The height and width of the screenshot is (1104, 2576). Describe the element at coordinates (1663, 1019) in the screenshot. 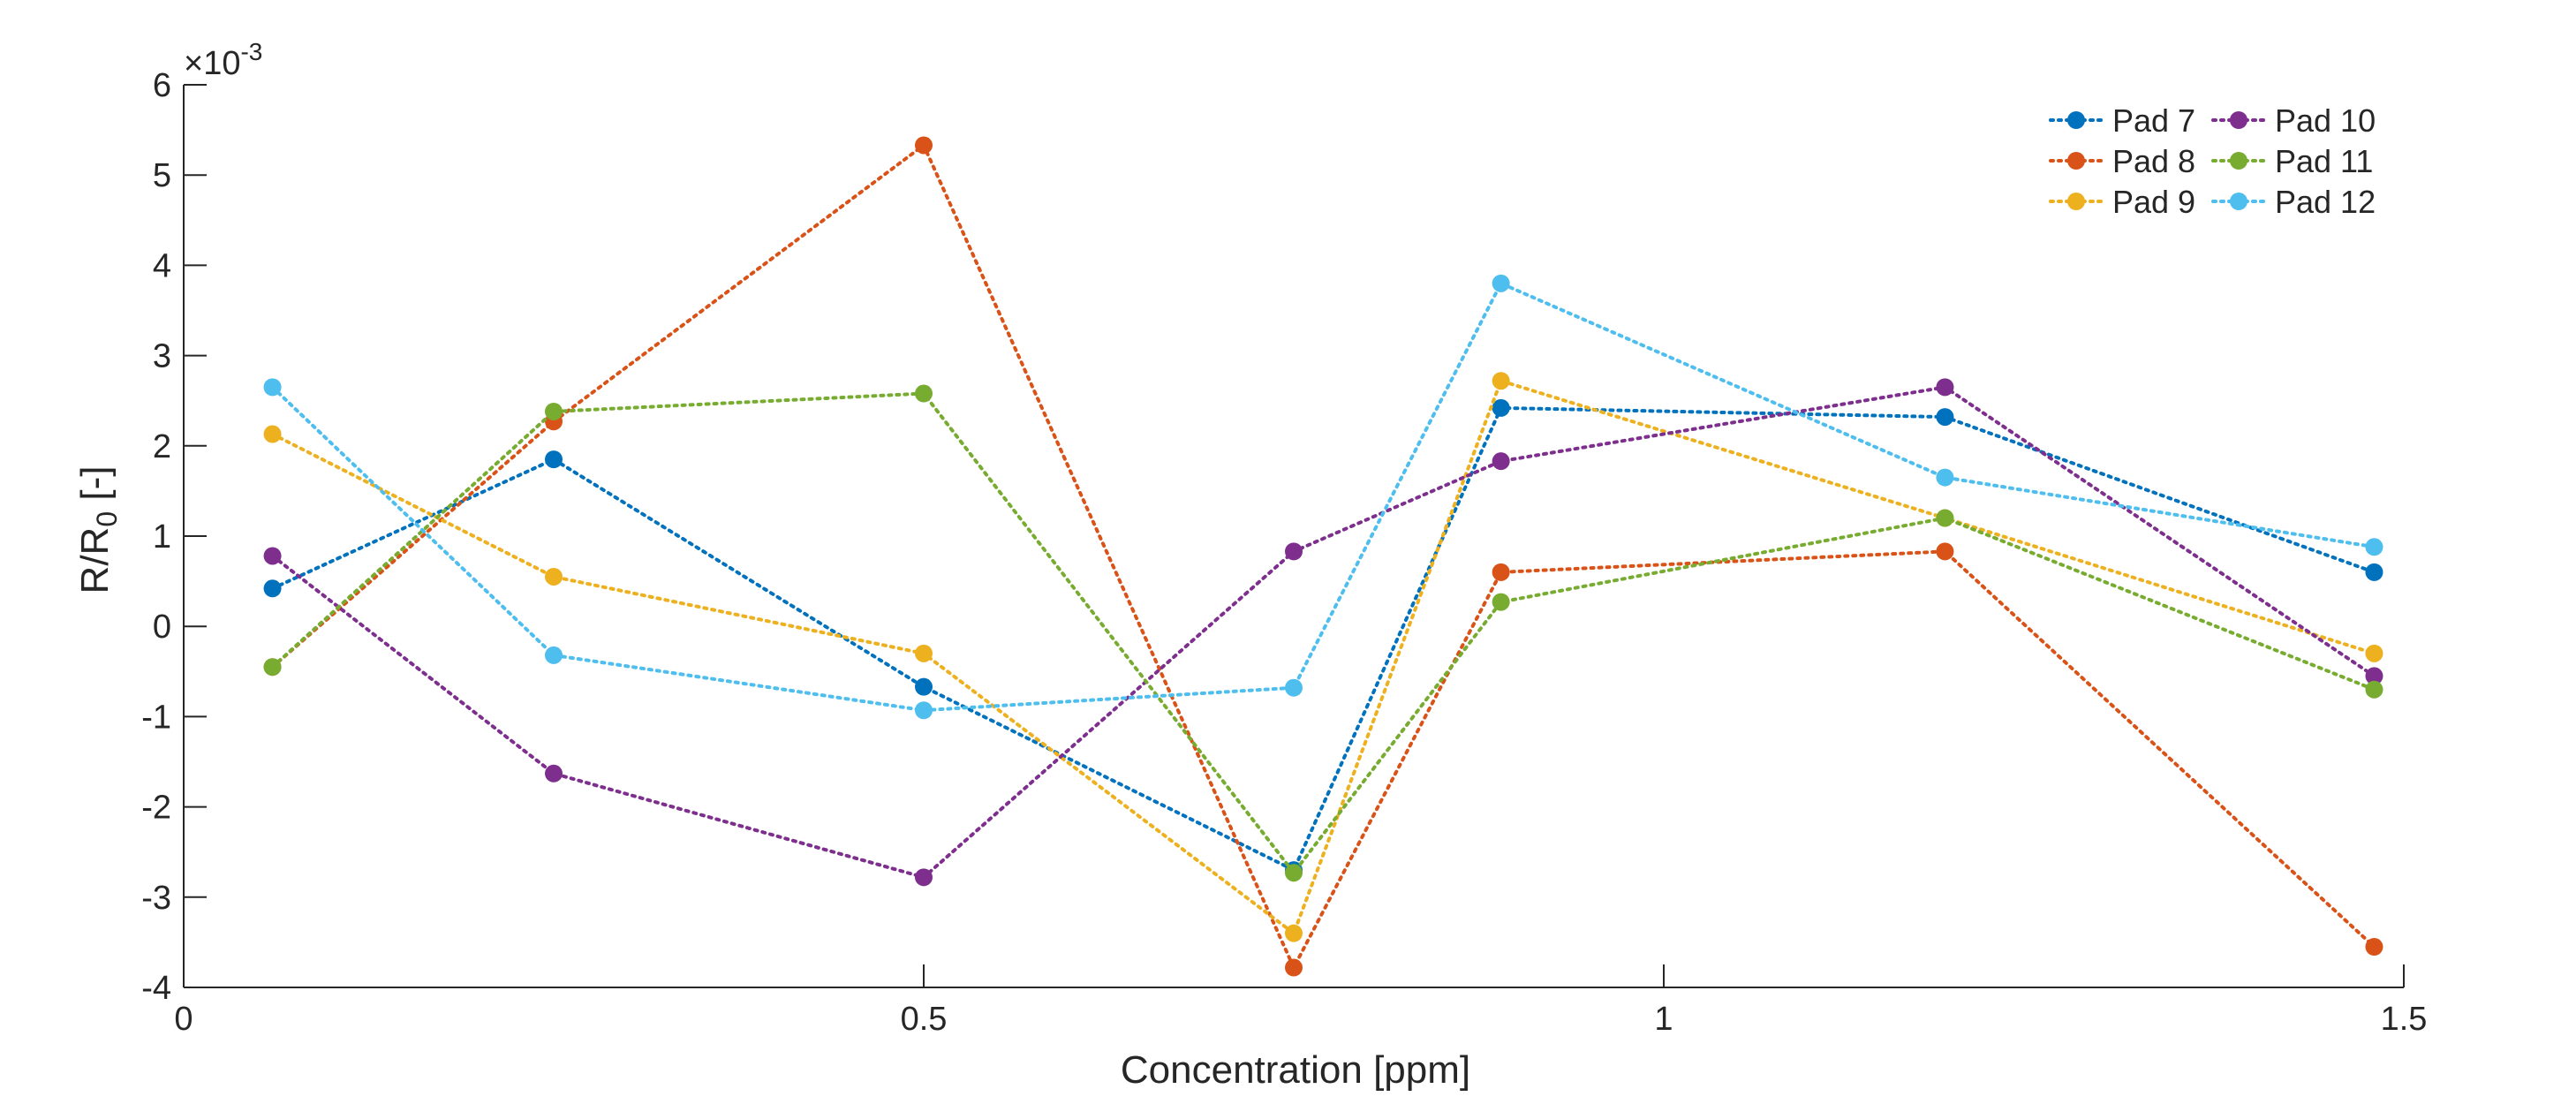

I see `x-tick-label: 1` at that location.